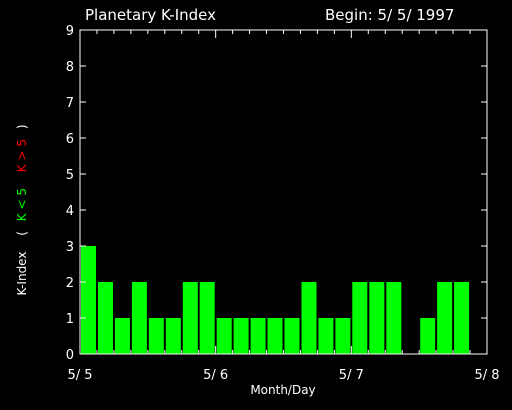 The image size is (512, 410). I want to click on y-tick-label: 7, so click(70, 103).